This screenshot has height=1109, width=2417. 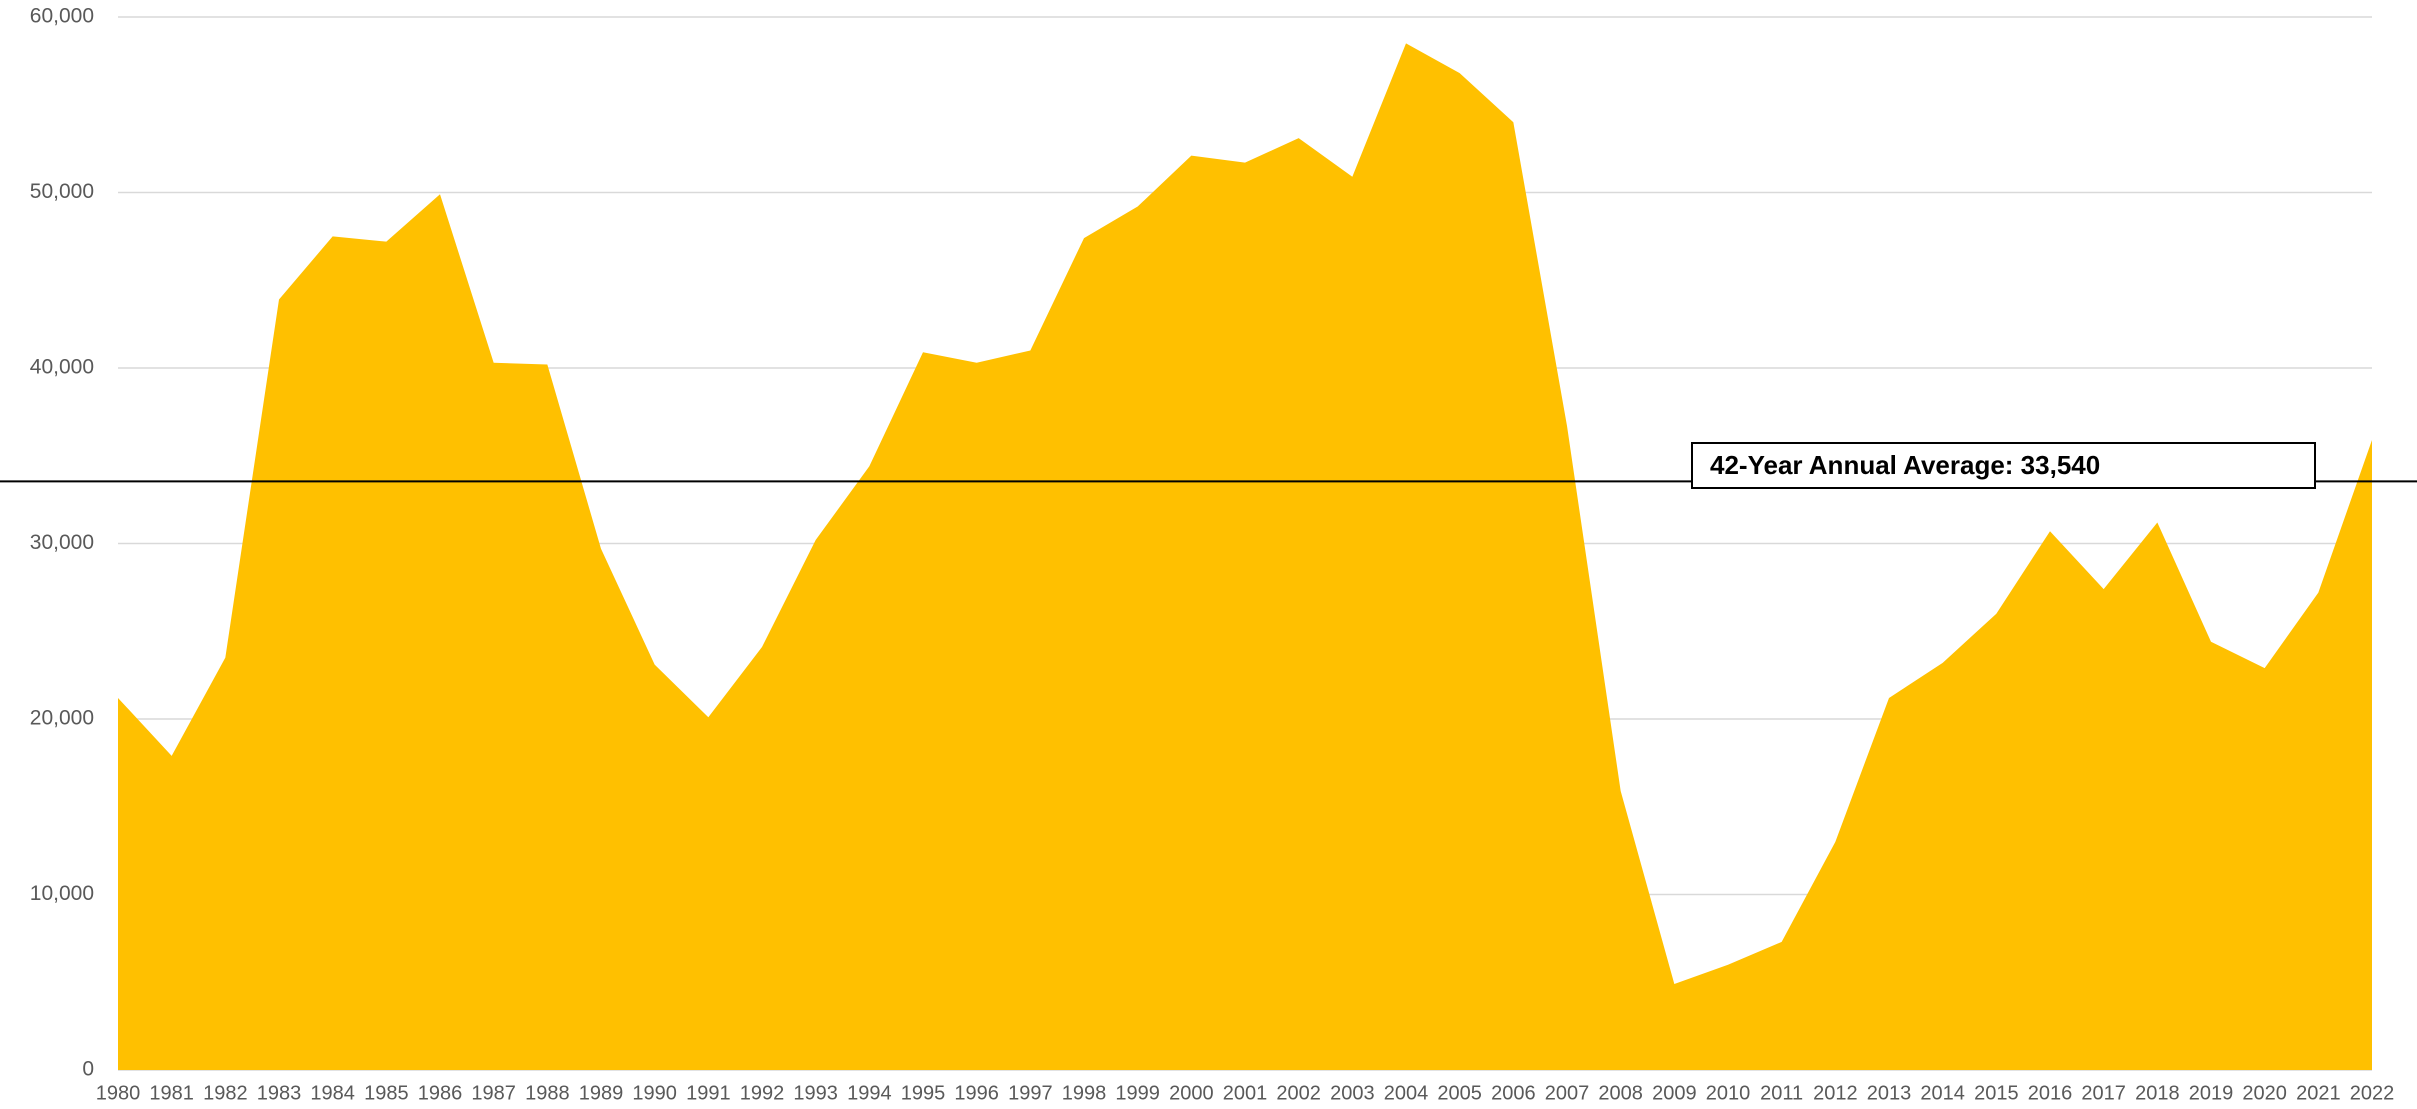 I want to click on y-tick-label: 60,000, so click(x=62, y=16).